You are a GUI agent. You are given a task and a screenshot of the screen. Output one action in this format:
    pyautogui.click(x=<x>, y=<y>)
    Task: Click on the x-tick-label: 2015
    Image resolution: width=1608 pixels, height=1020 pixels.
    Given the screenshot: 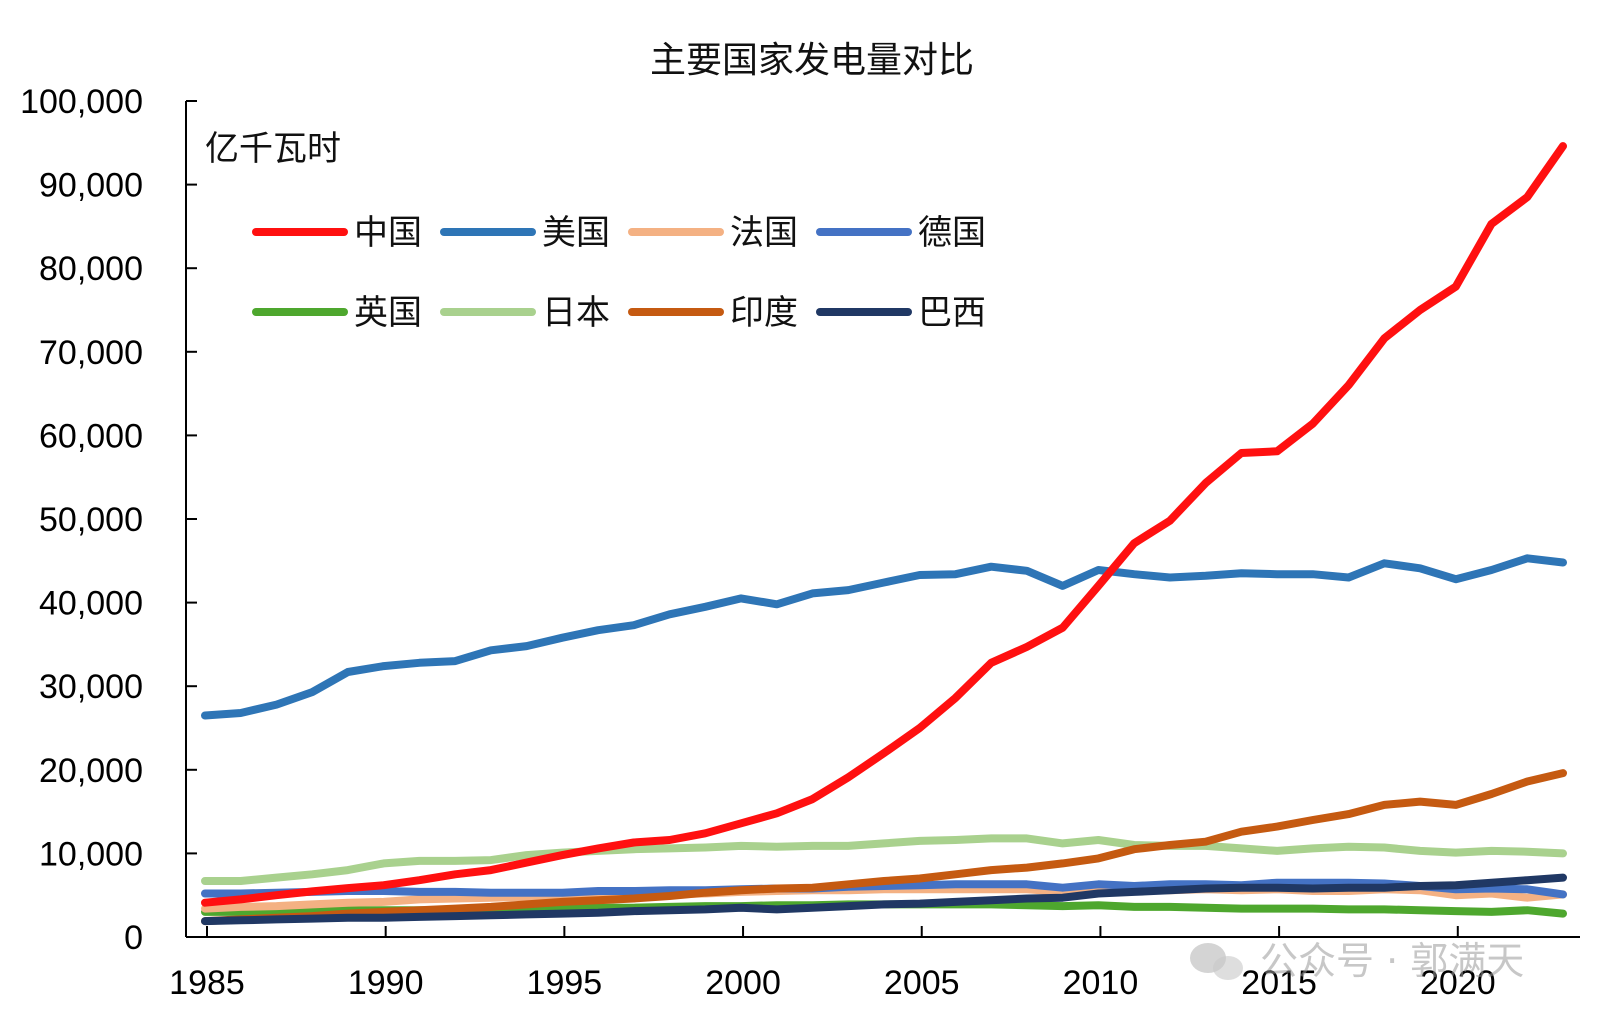 What is the action you would take?
    pyautogui.click(x=1279, y=983)
    